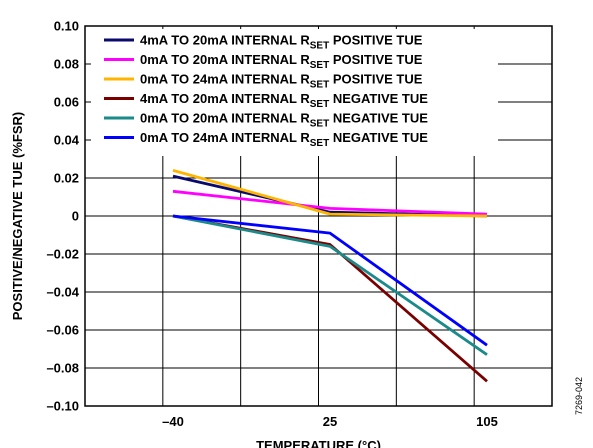 This screenshot has height=448, width=593. Describe the element at coordinates (281, 81) in the screenshot. I see `legend-label: 0mA TO 24mA INTERNAL RSET POSITIVE TUE` at that location.